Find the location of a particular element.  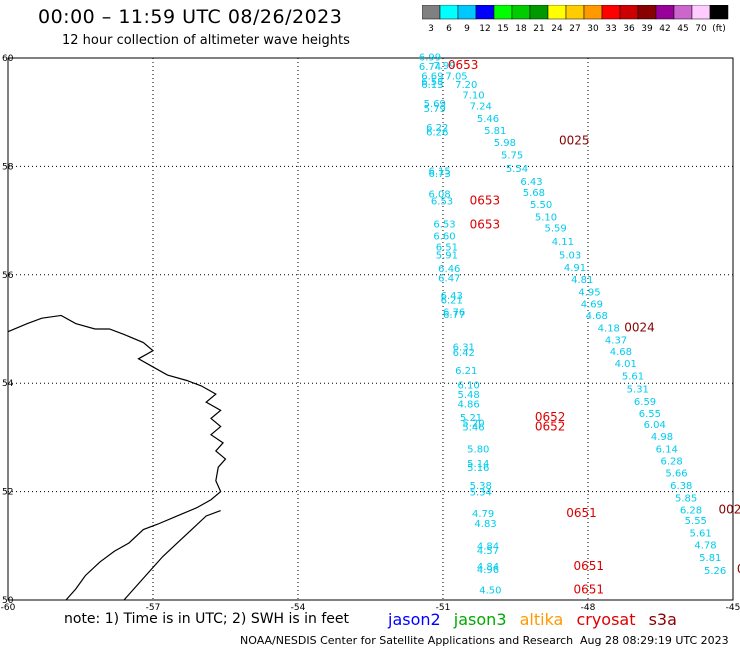

pass-time-label: 0024 is located at coordinates (639, 328).